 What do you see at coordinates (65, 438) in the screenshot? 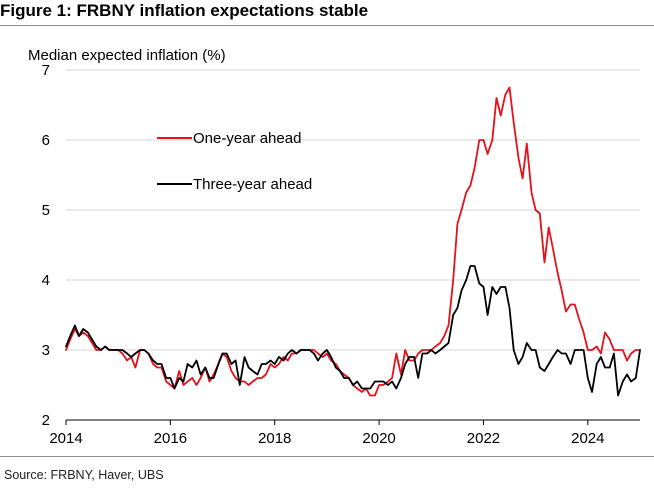
I see `x-tick-label-2014: 2014` at bounding box center [65, 438].